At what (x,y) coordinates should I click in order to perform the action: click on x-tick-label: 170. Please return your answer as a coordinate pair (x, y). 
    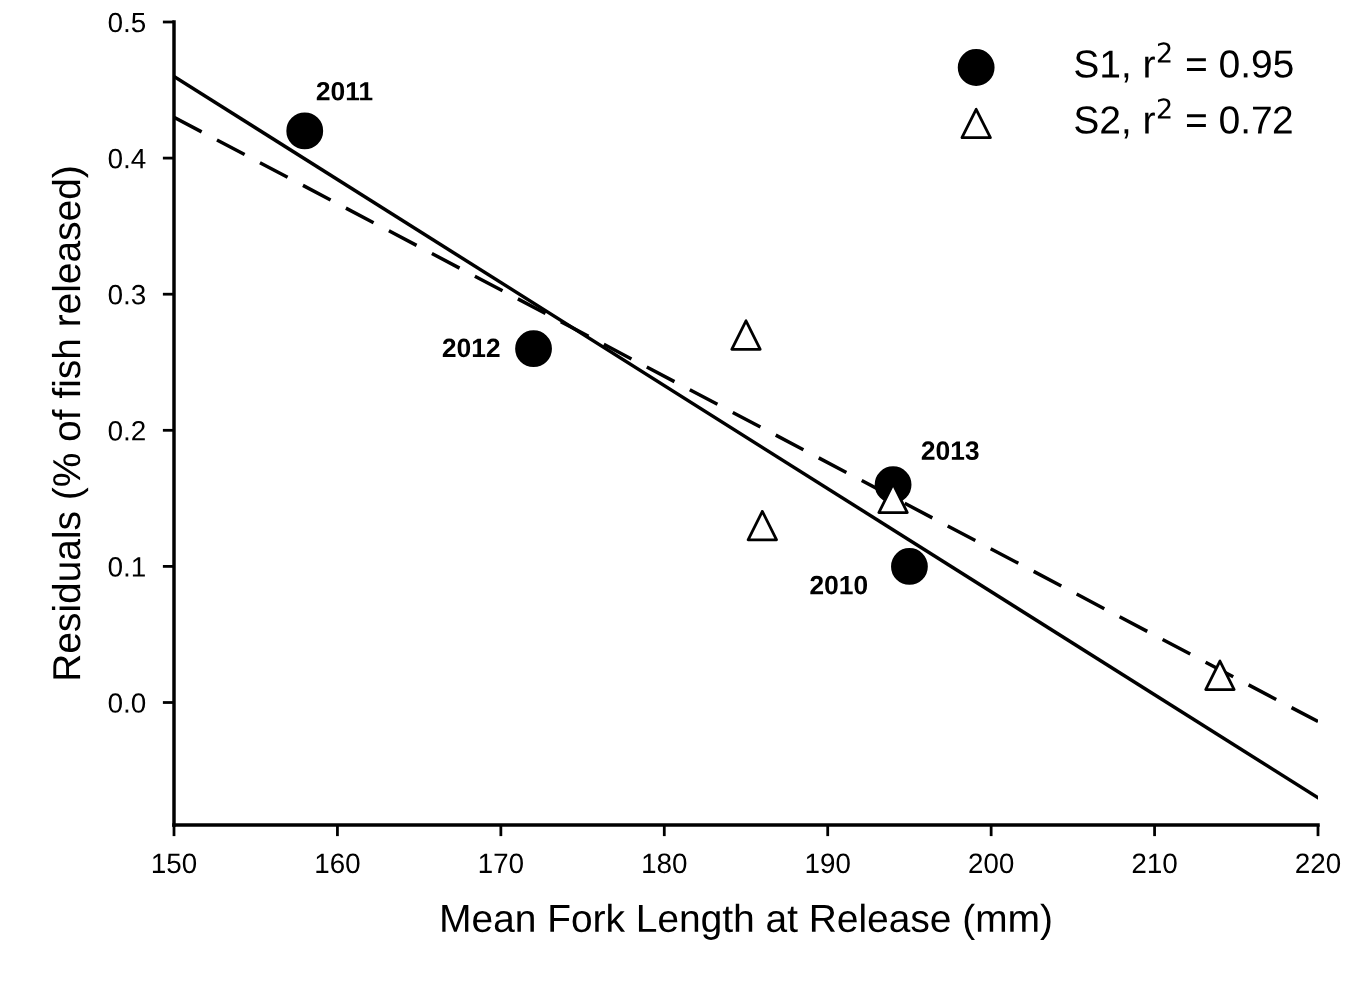
    Looking at the image, I should click on (501, 863).